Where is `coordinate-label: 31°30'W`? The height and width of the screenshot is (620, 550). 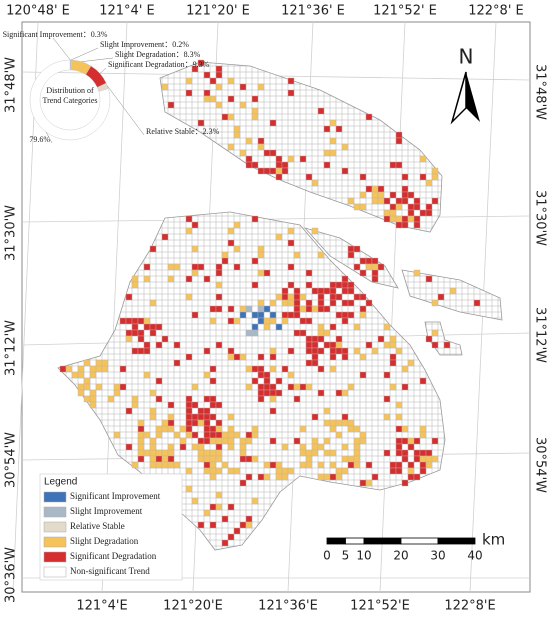
coordinate-label: 31°30'W is located at coordinates (540, 218).